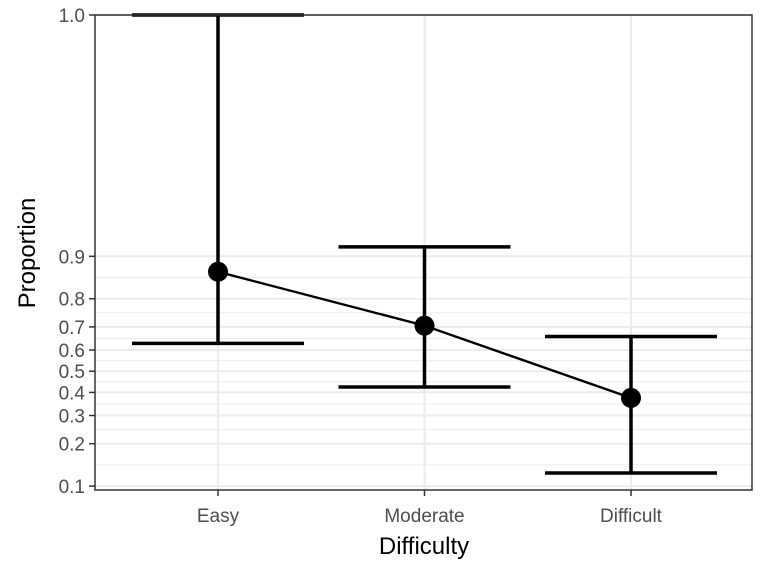  What do you see at coordinates (27, 253) in the screenshot?
I see `y-axis-title: Proportion` at bounding box center [27, 253].